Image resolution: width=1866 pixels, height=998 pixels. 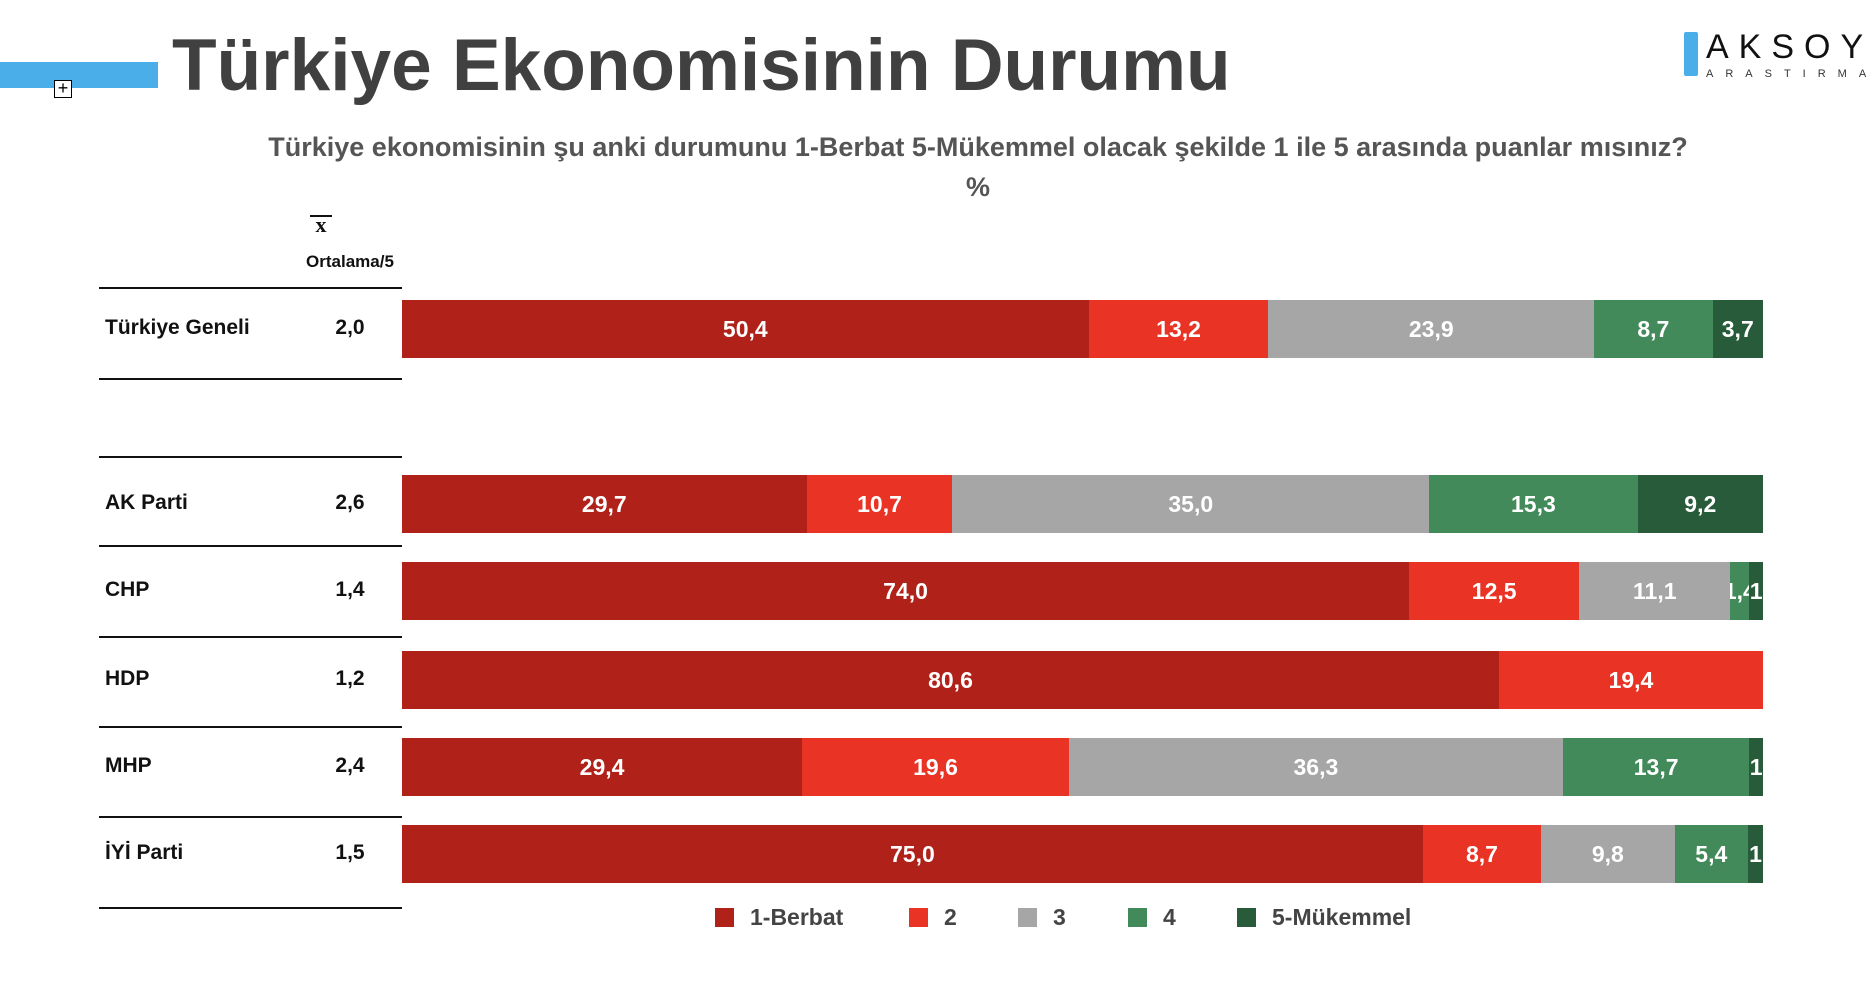 What do you see at coordinates (79, 75) in the screenshot?
I see `accent-bar` at bounding box center [79, 75].